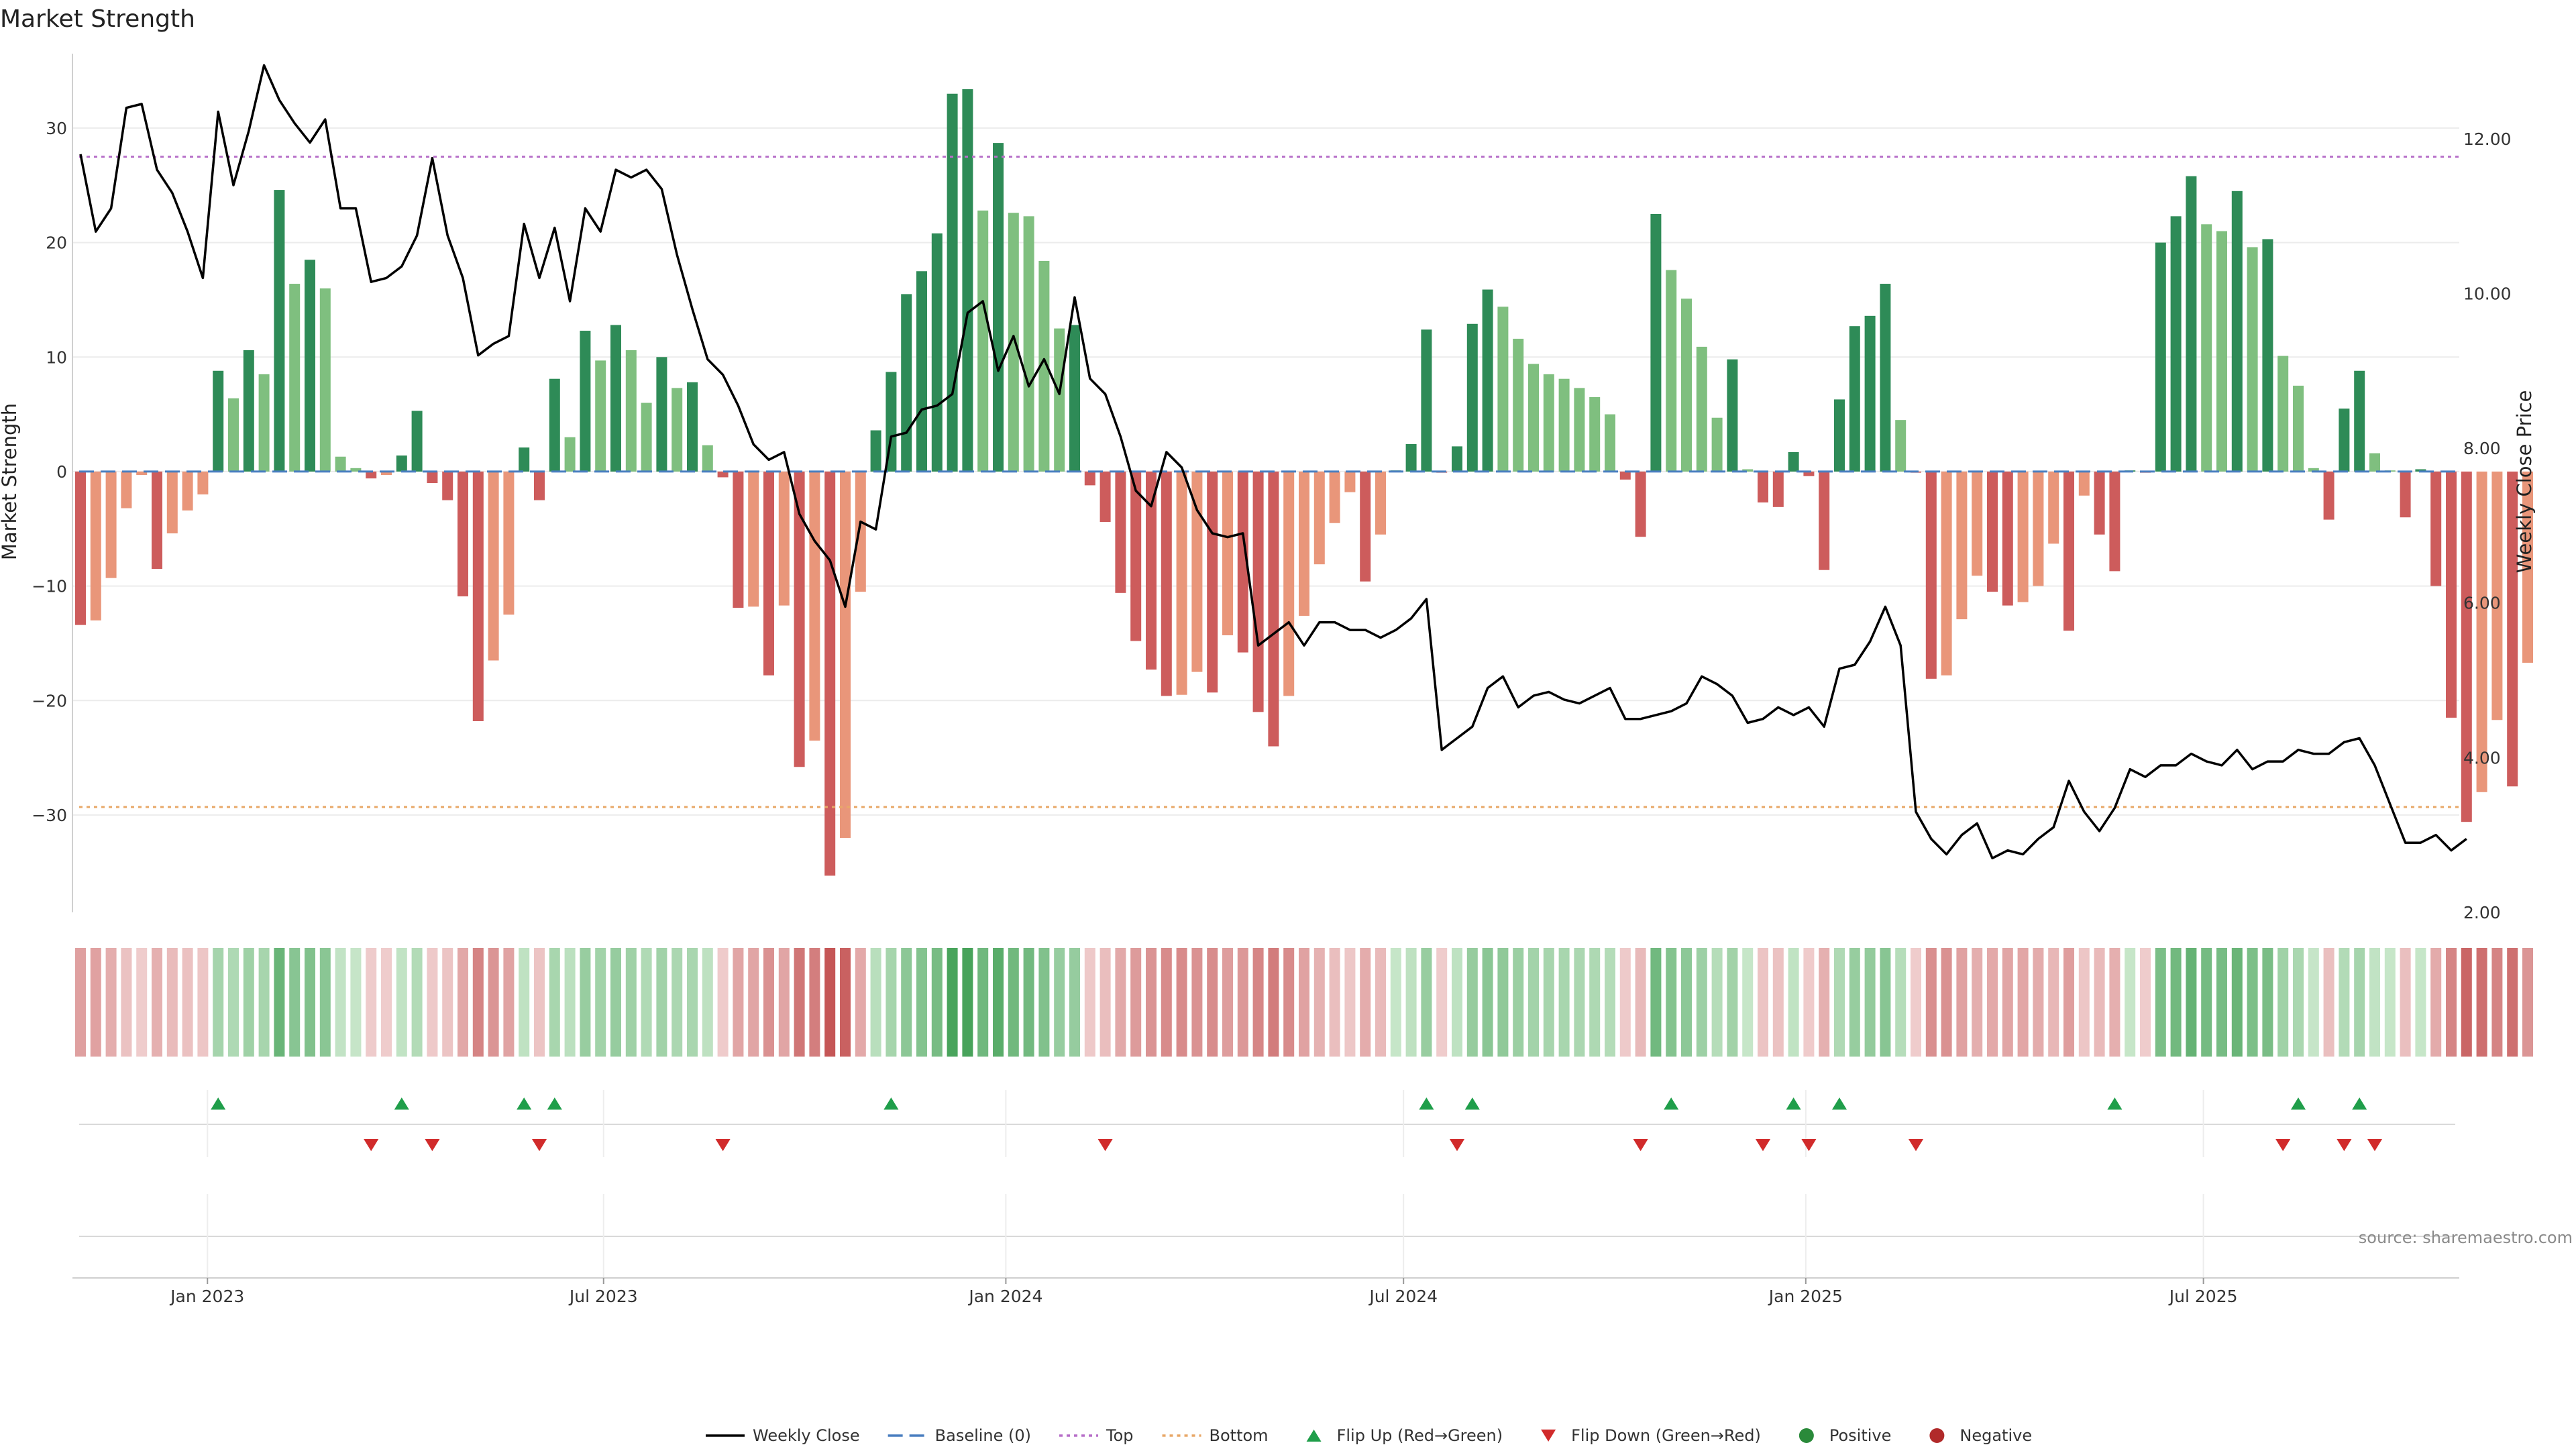 The image size is (2576, 1449). Describe the element at coordinates (2487, 139) in the screenshot. I see `right-tick-label: 12.00` at that location.